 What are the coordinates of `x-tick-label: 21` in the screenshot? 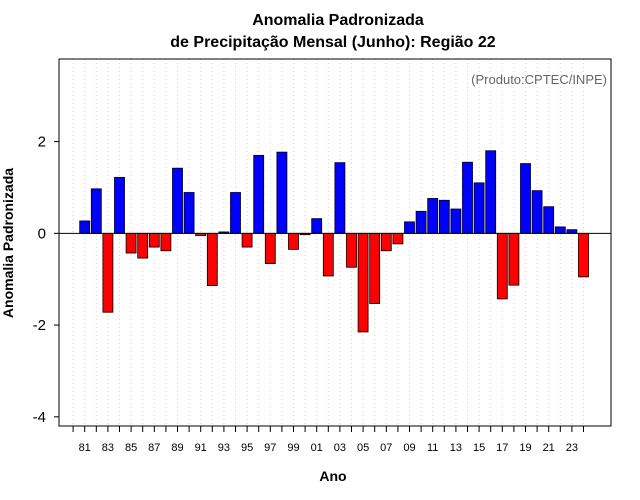 It's located at (549, 448).